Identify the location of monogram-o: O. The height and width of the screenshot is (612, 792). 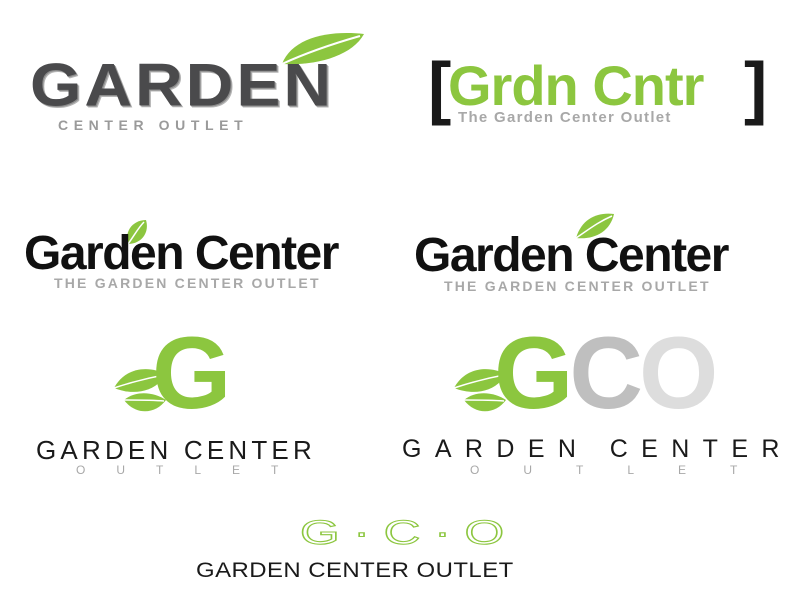
(678, 373).